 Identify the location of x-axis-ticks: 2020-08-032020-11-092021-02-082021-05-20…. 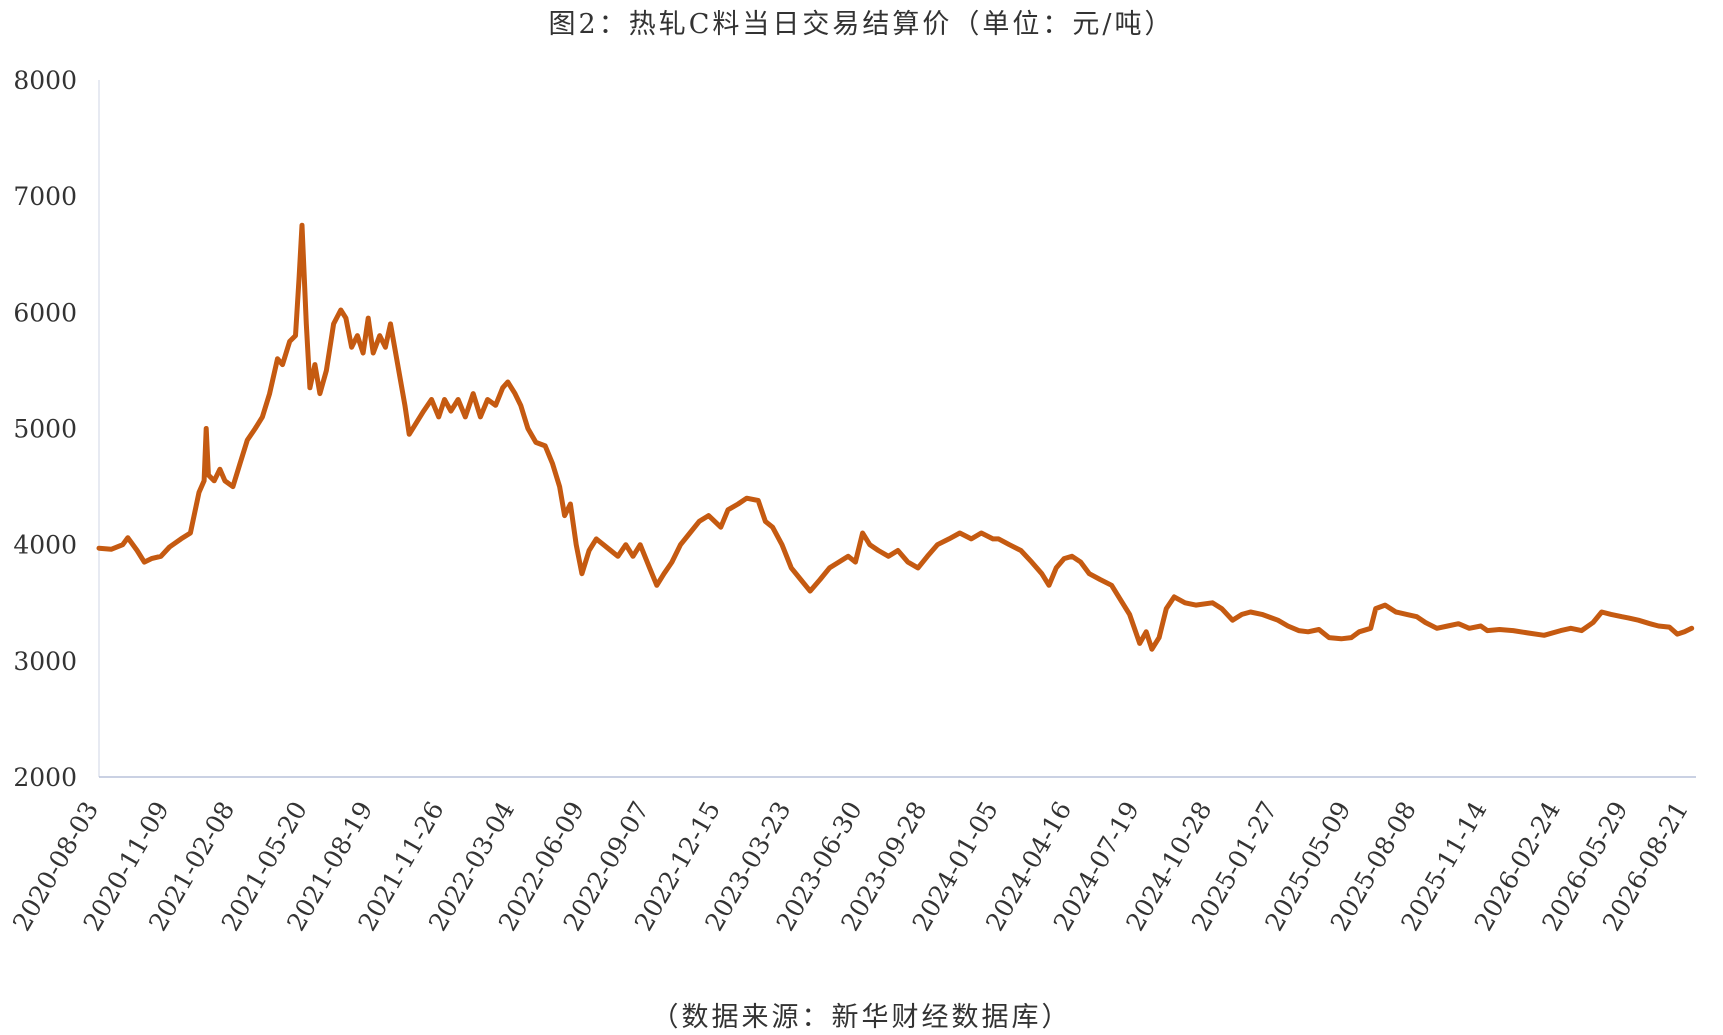
(850, 866).